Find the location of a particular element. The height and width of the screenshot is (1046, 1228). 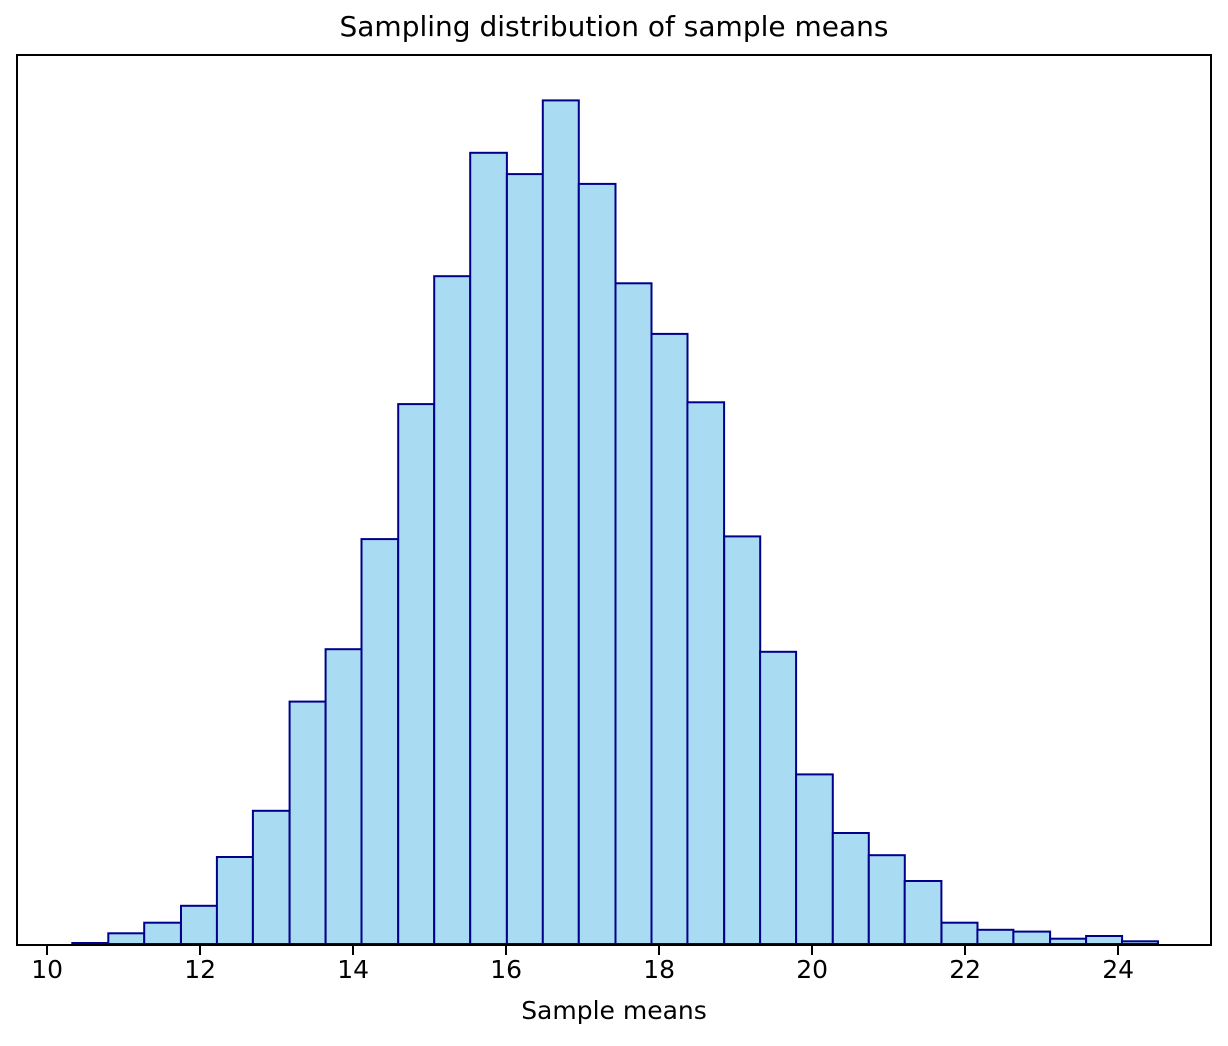

x-axis-tick-label: 20 is located at coordinates (812, 969).